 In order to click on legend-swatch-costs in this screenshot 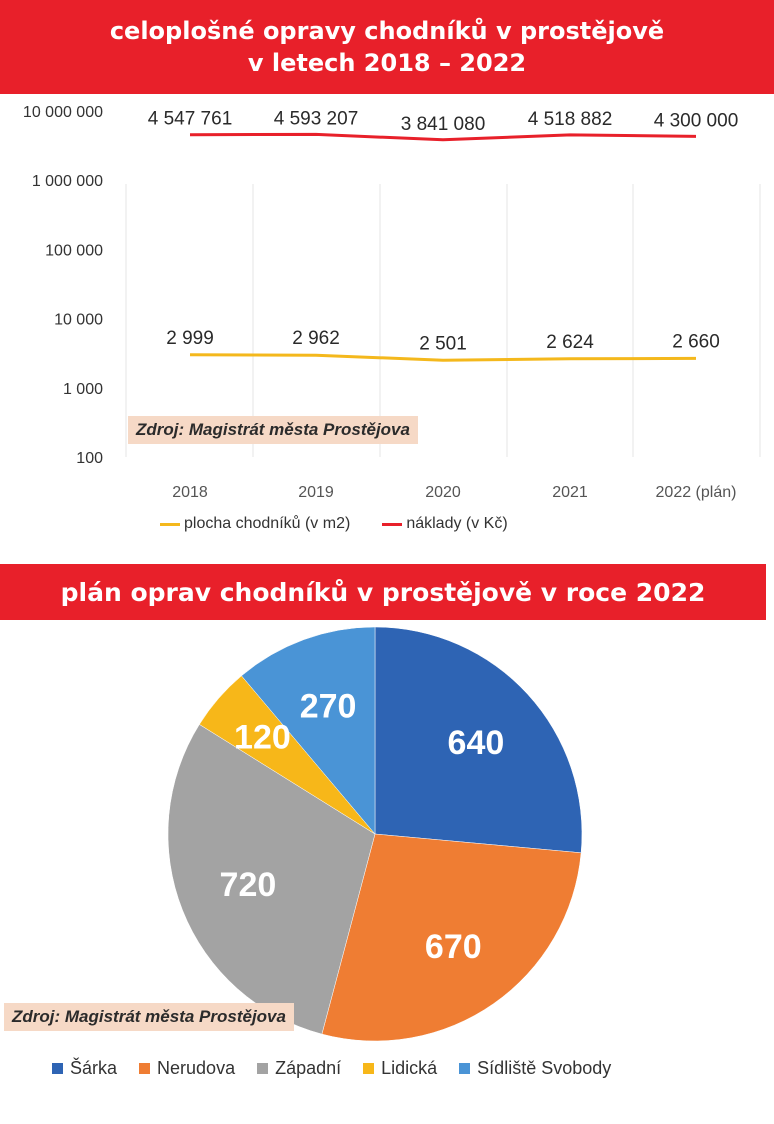, I will do `click(392, 524)`.